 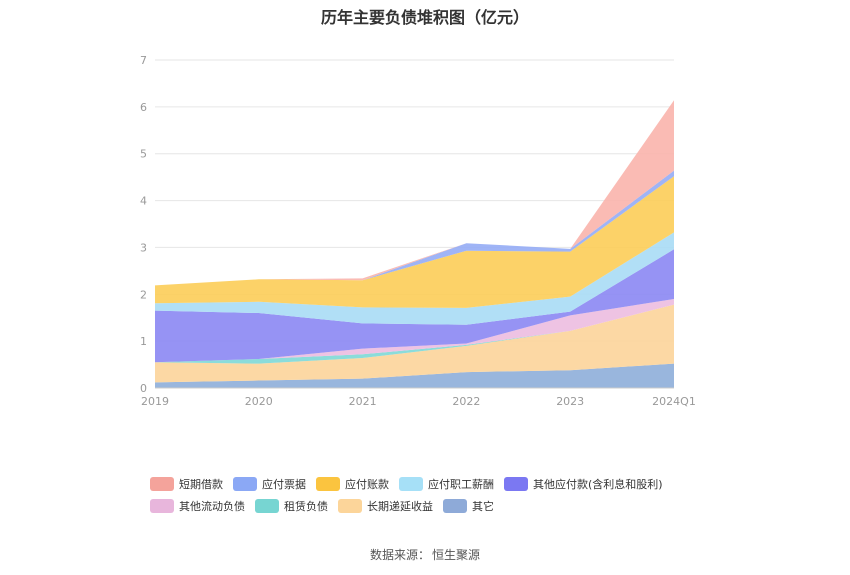 What do you see at coordinates (143, 294) in the screenshot?
I see `y-tick-label: 2` at bounding box center [143, 294].